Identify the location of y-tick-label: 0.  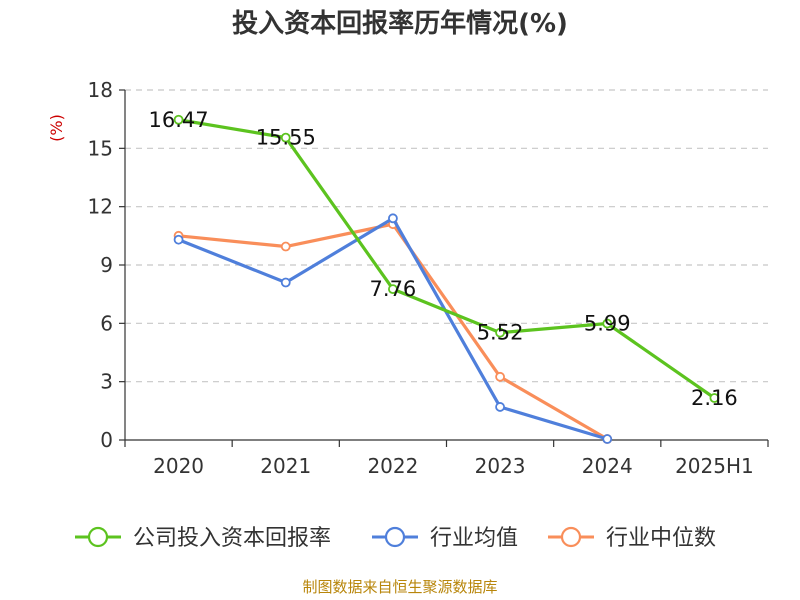
(106, 440).